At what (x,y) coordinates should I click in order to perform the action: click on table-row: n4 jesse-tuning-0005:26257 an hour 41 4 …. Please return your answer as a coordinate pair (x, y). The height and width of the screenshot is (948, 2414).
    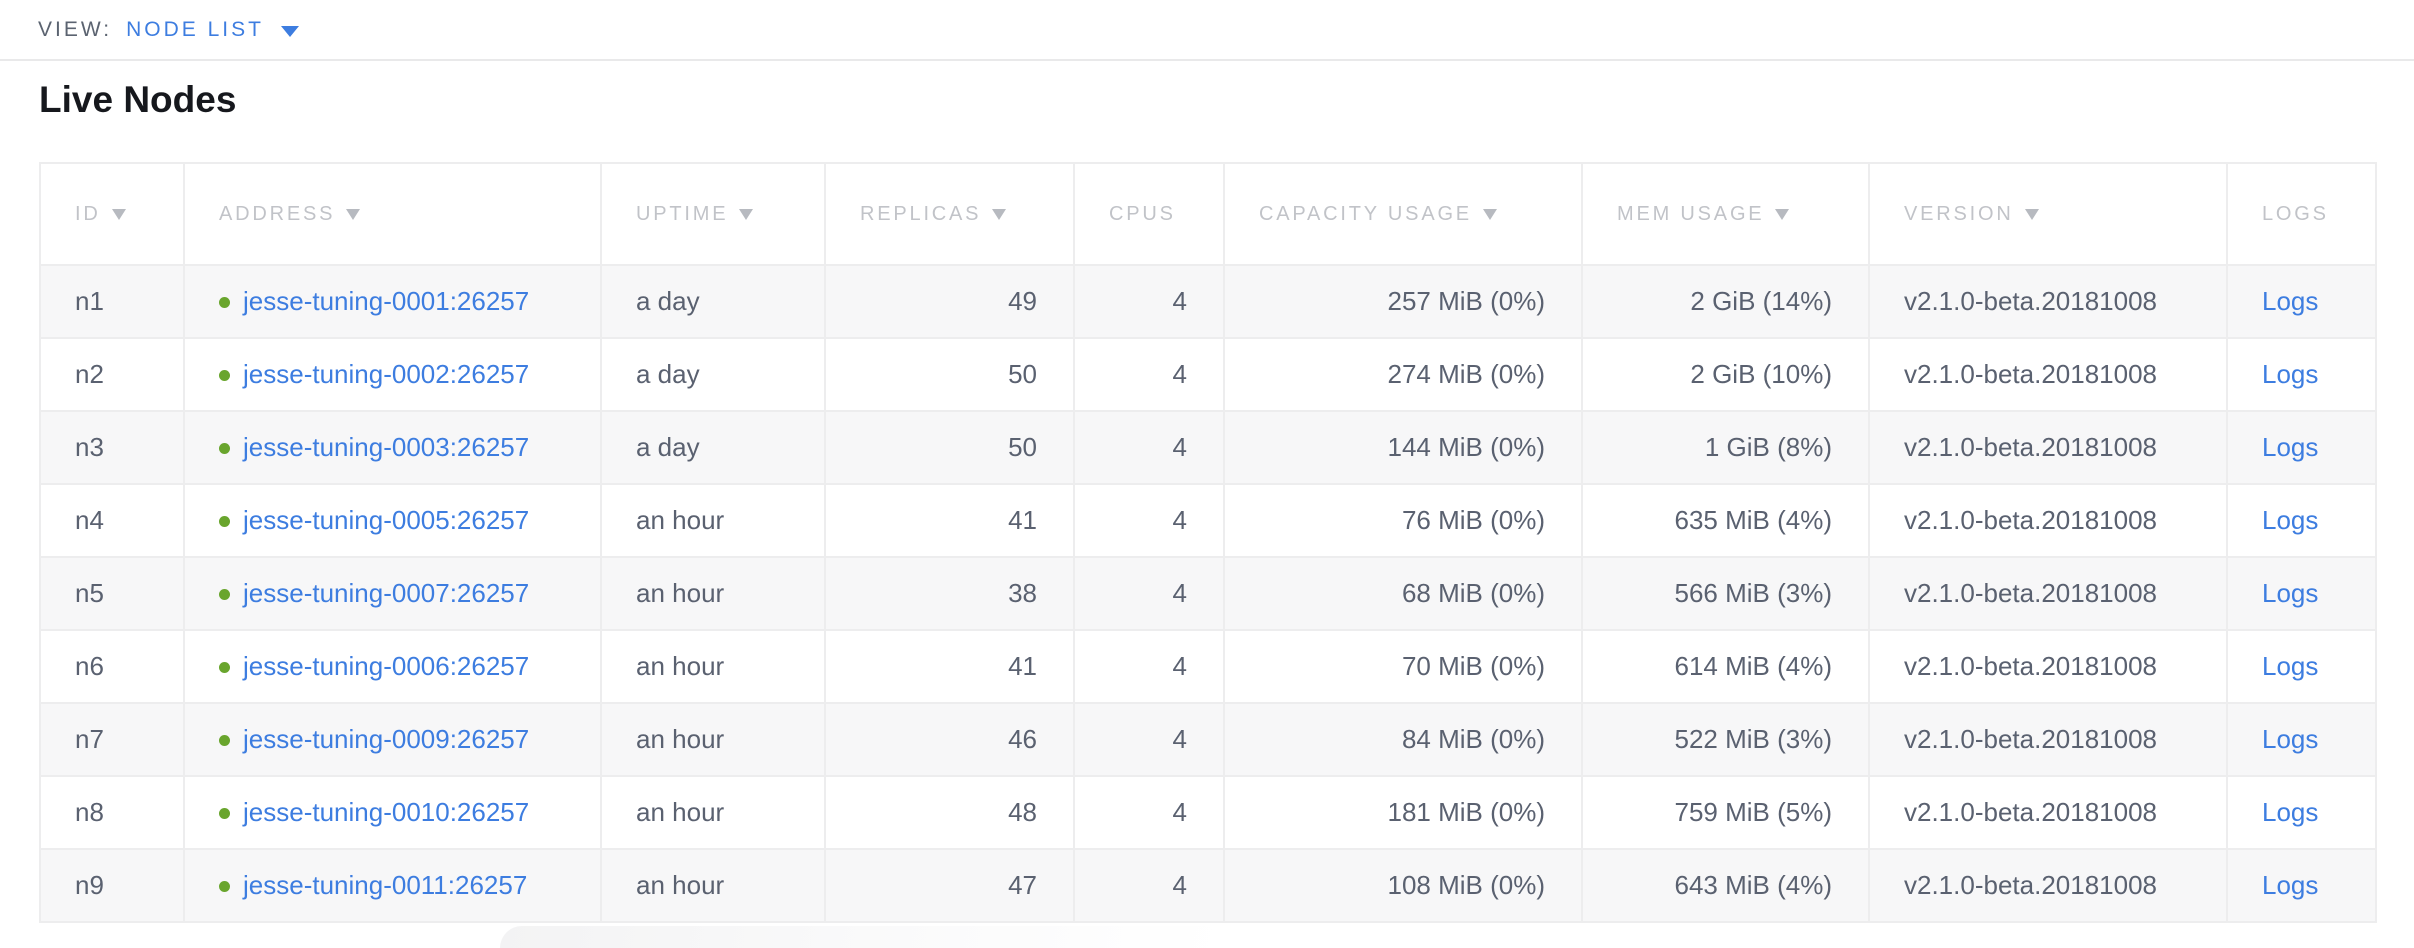
    Looking at the image, I should click on (1208, 520).